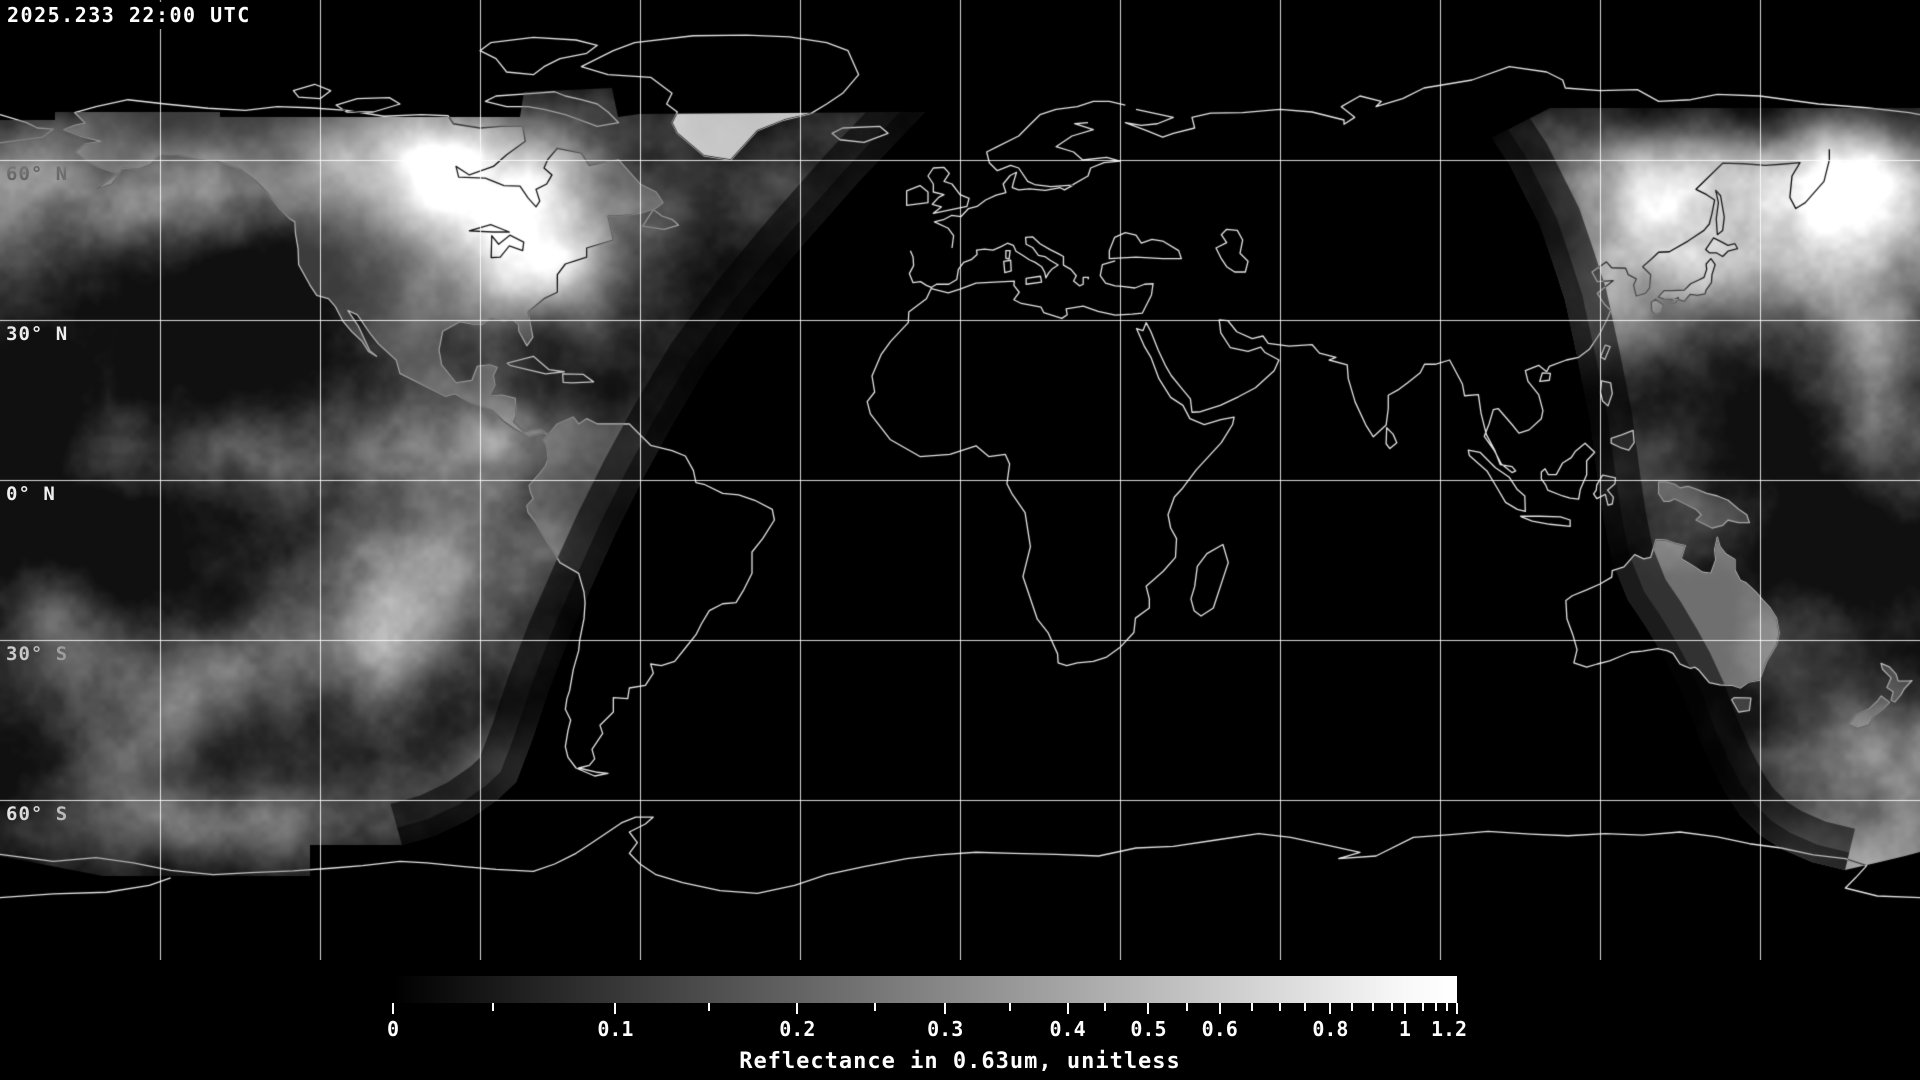  What do you see at coordinates (1404, 1029) in the screenshot?
I see `colorbar-tick-label: 1` at bounding box center [1404, 1029].